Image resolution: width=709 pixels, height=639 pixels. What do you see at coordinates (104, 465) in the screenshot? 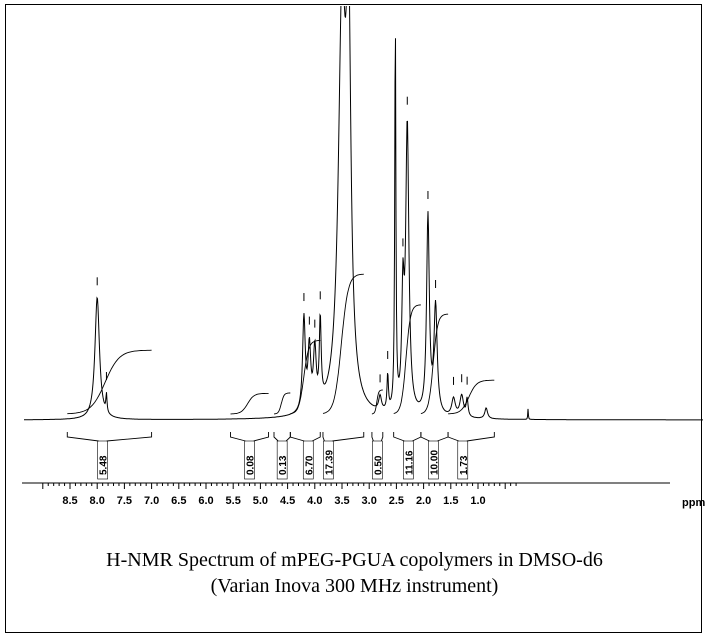
I see `integral-value-label: 5.48` at bounding box center [104, 465].